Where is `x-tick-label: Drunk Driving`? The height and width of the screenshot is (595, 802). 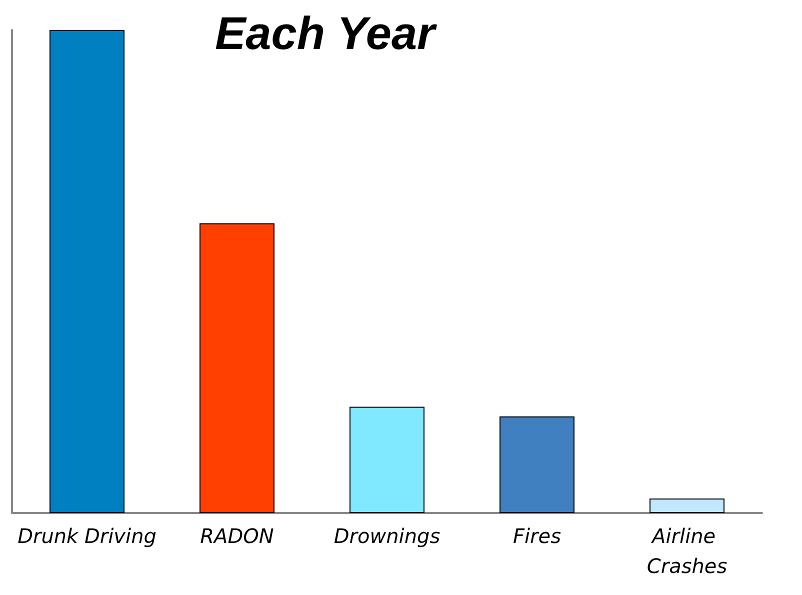
x-tick-label: Drunk Driving is located at coordinates (87, 536).